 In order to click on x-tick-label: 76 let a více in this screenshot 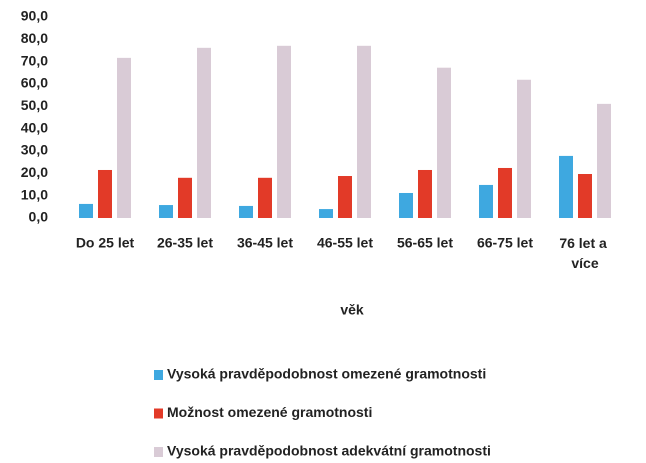, I will do `click(584, 253)`.